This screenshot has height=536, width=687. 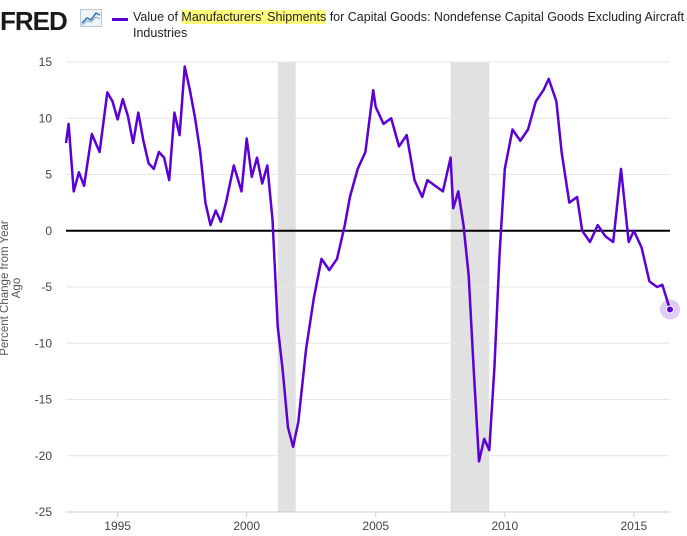 I want to click on y-tick-label: -5, so click(x=46, y=287).